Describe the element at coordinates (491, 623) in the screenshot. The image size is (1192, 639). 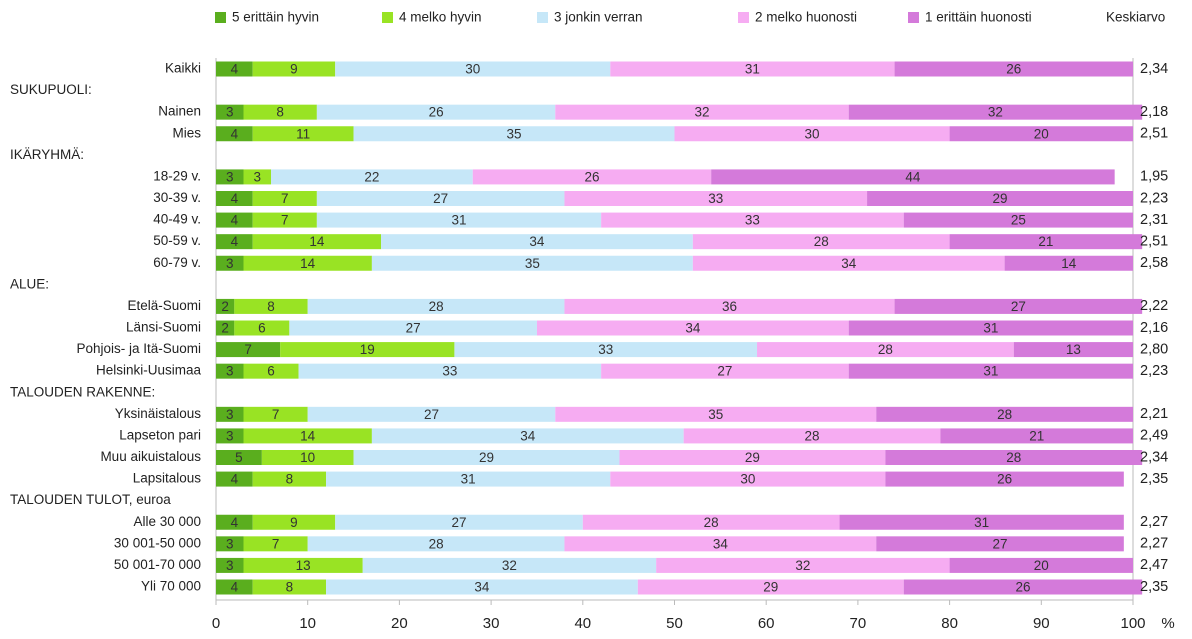
I see `x-tick-label: 30` at that location.